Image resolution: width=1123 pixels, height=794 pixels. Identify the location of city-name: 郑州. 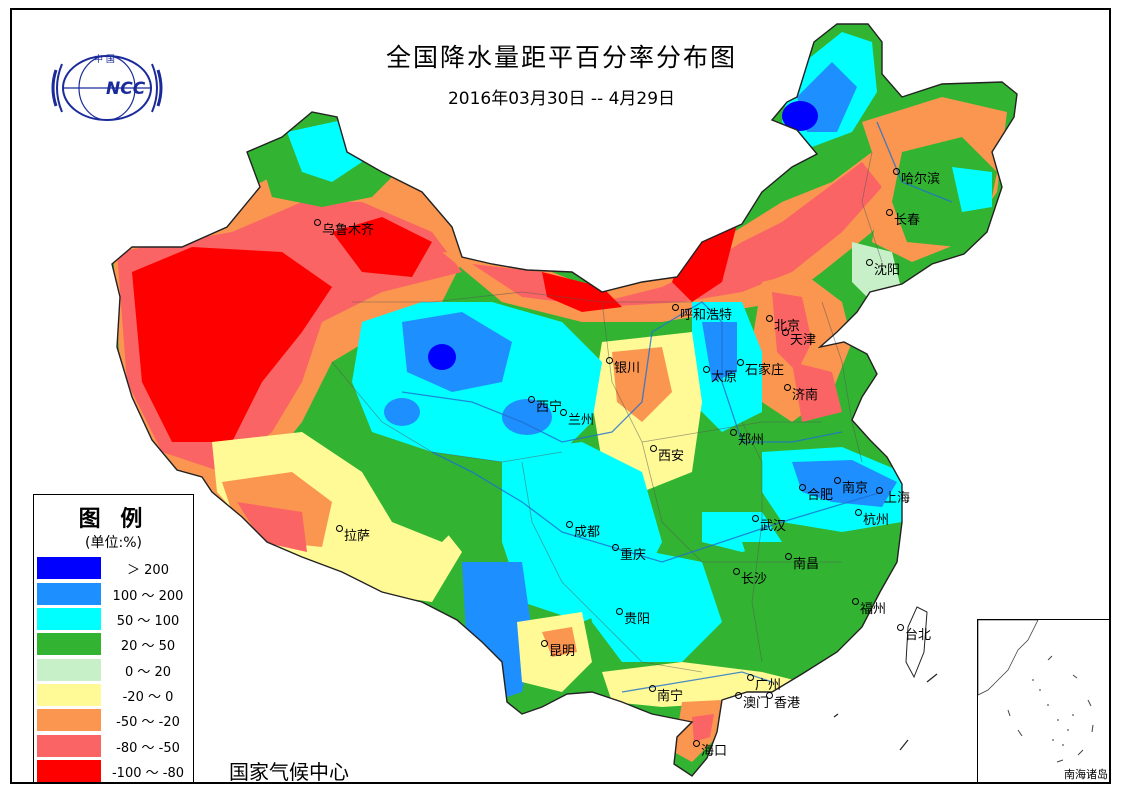
(751, 440).